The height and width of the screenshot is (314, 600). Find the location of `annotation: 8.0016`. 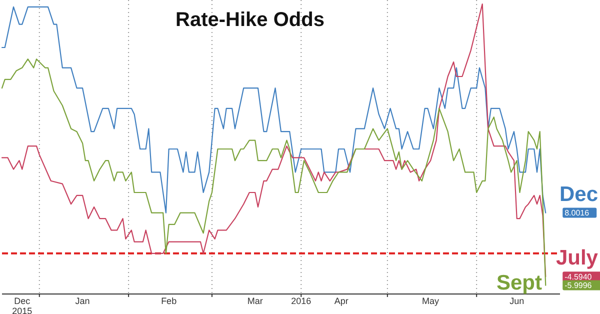

annotation: 8.0016 is located at coordinates (577, 213).